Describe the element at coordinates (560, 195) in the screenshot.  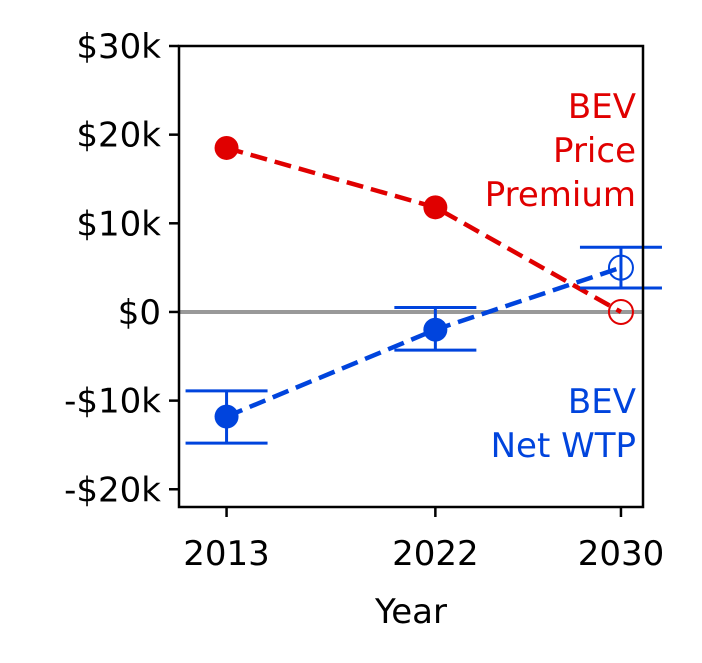
I see `series-annotation-line: Premium` at that location.